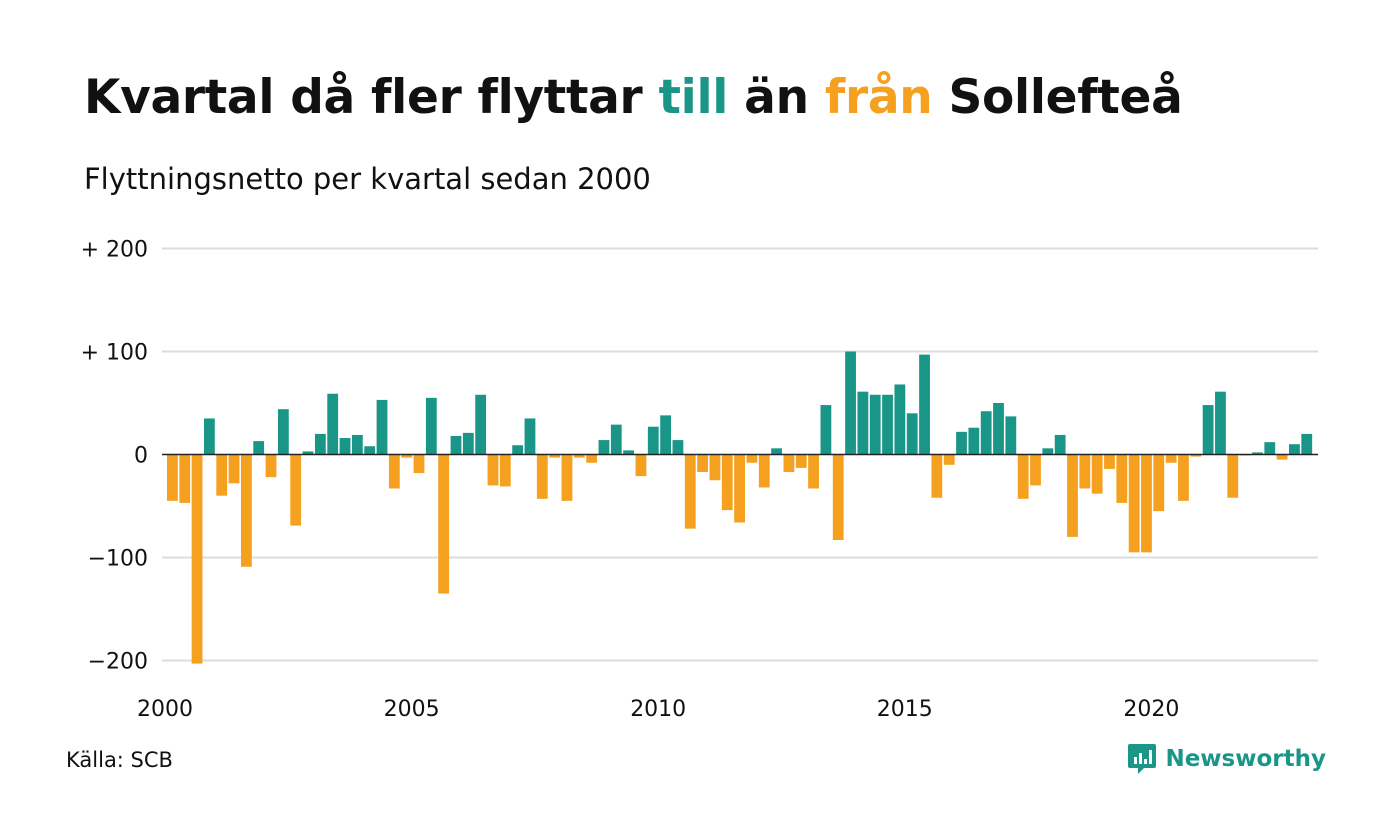 This screenshot has width=1400, height=840. What do you see at coordinates (1245, 759) in the screenshot?
I see `brand-name: Newsworthy` at bounding box center [1245, 759].